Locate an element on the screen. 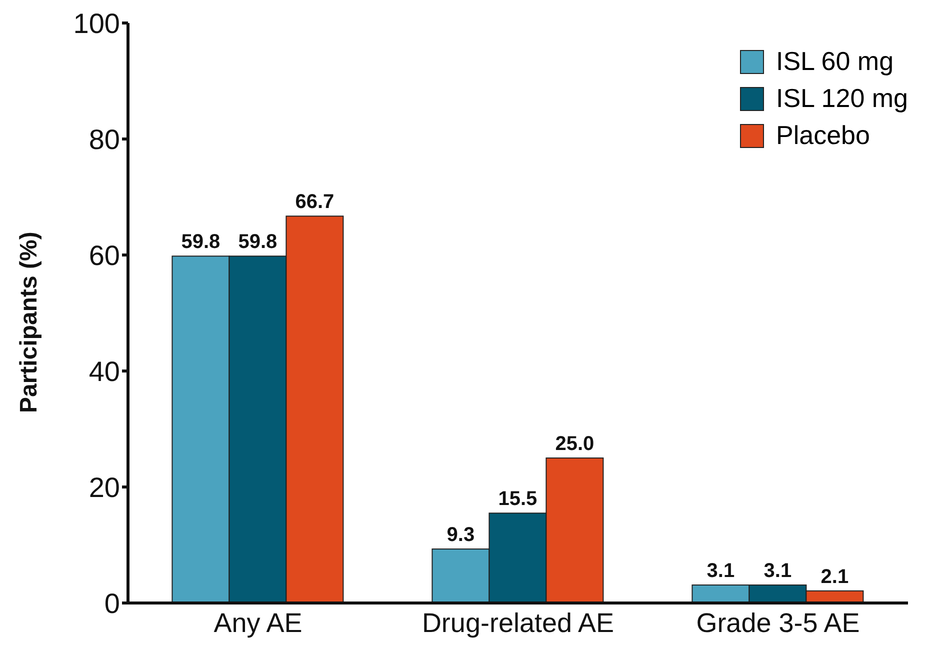 This screenshot has width=930, height=645. text: 9.3 is located at coordinates (460, 535).